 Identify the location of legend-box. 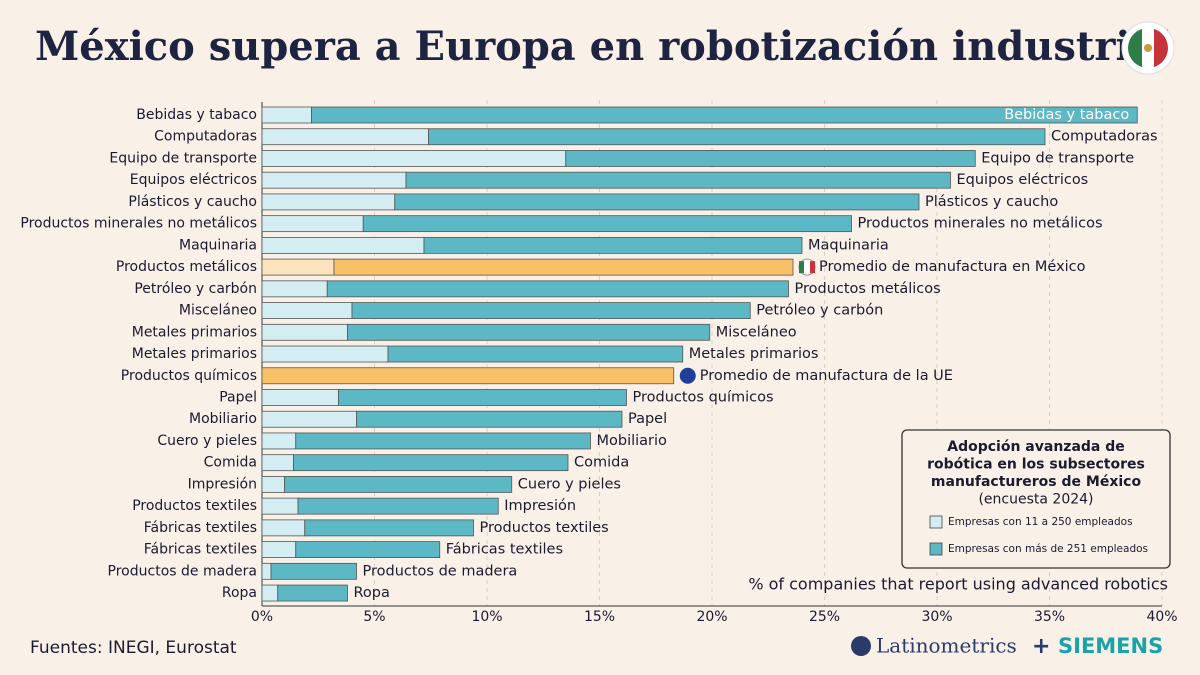
(1036, 499).